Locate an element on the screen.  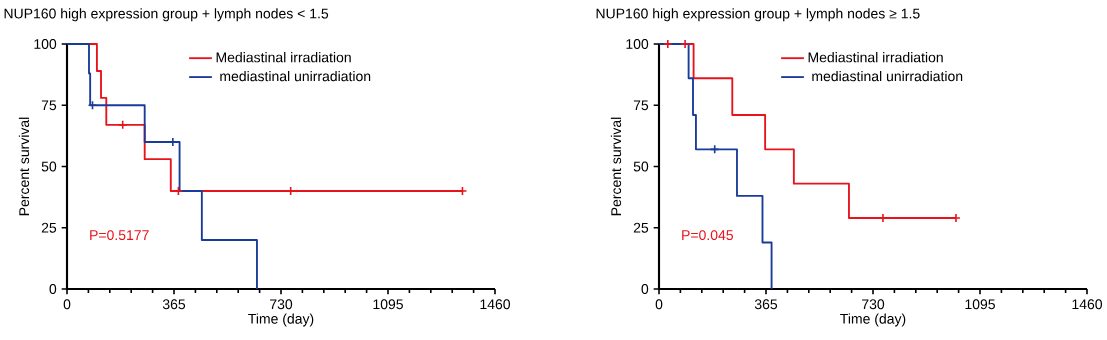
chart-title: NUP160 high expression group + lymph nodes < 1.5 is located at coordinates (166, 15).